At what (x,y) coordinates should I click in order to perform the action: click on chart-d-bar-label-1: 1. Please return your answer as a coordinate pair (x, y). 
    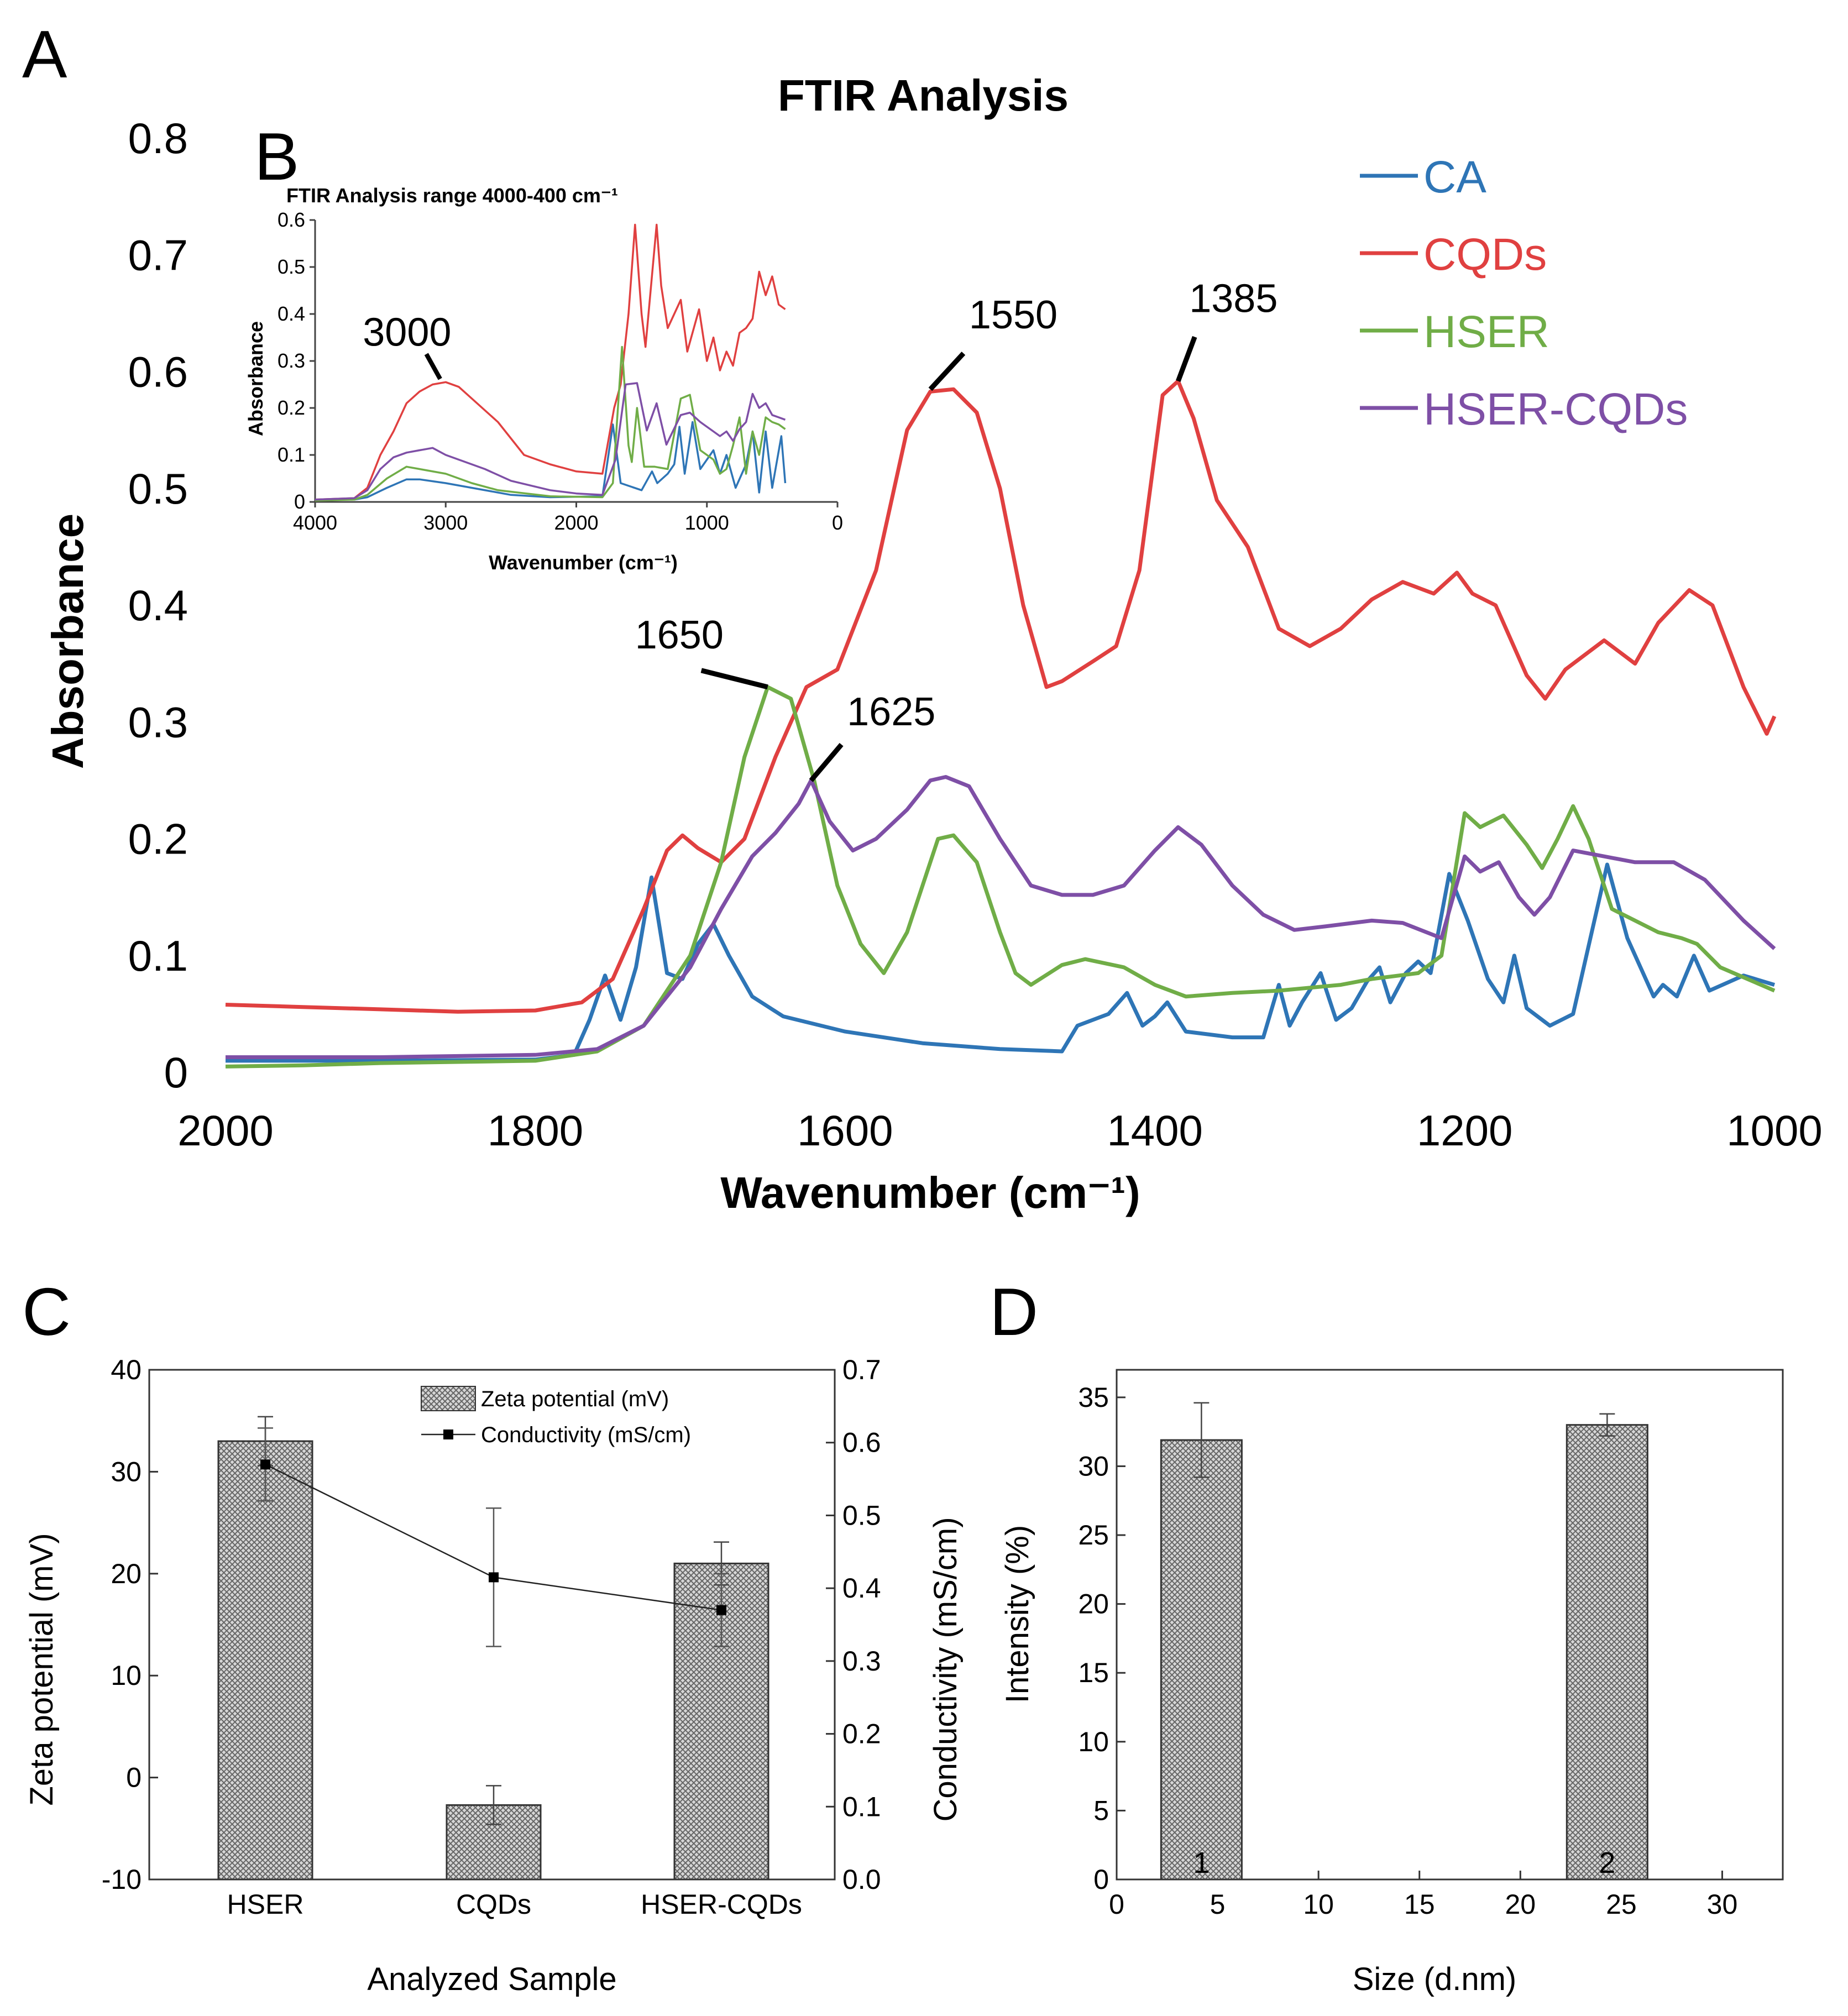
    Looking at the image, I should click on (1201, 1862).